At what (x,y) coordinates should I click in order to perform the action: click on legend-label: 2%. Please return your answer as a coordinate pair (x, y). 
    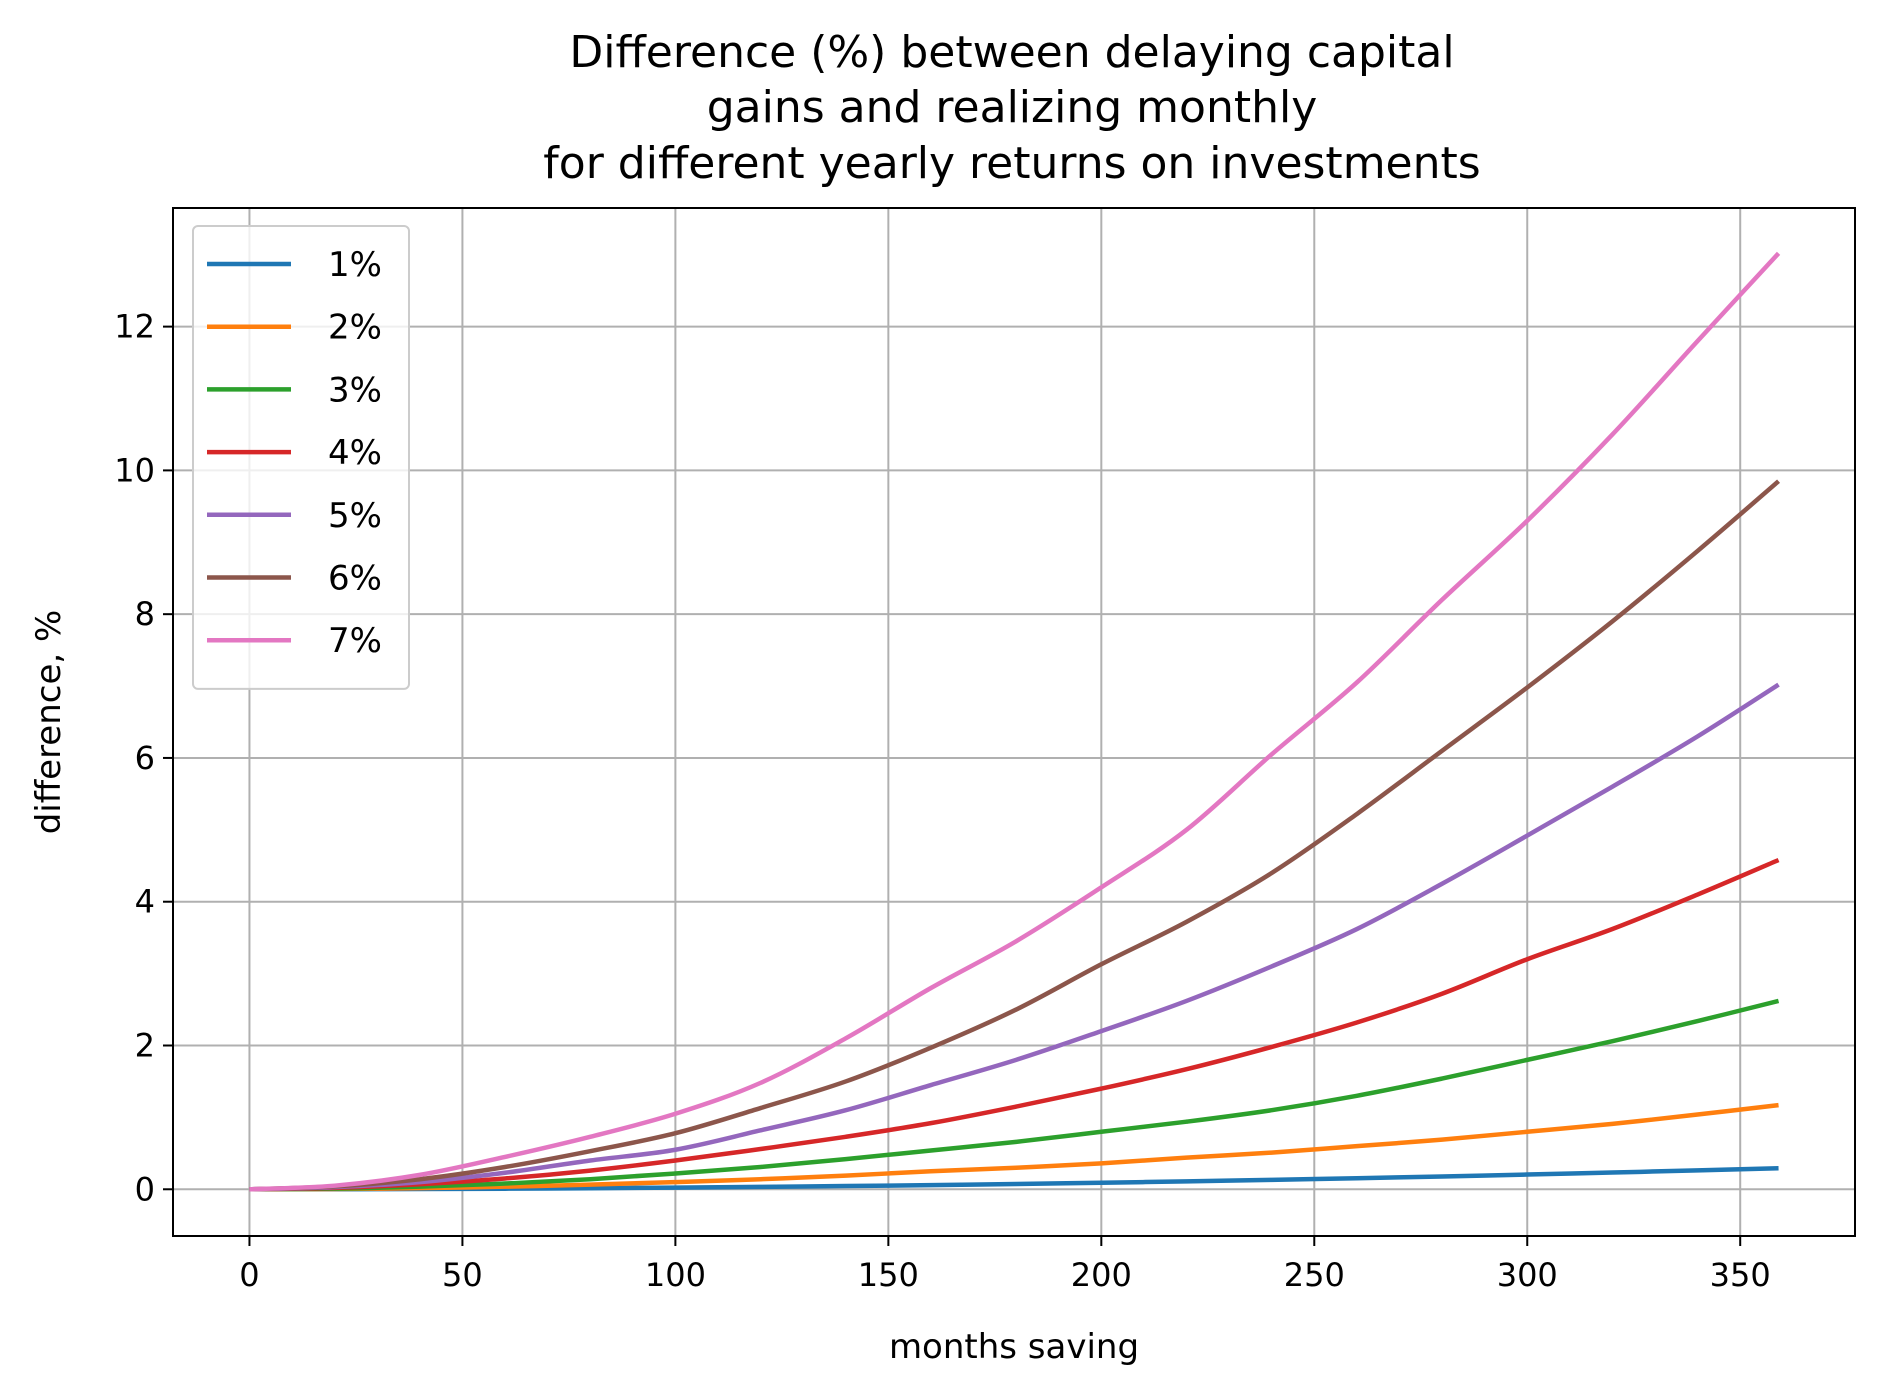
    Looking at the image, I should click on (355, 328).